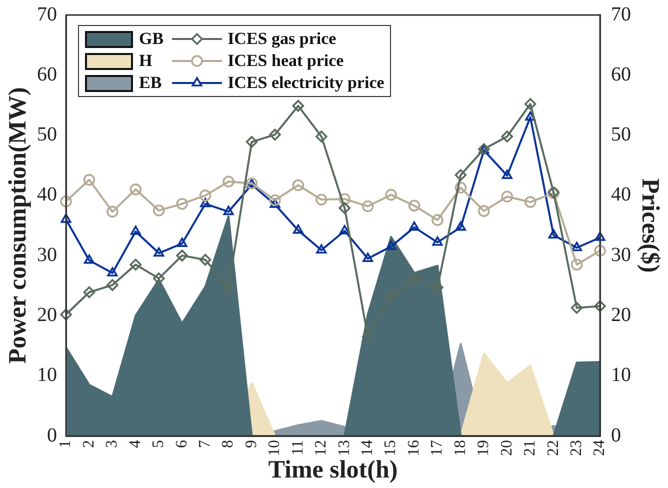  What do you see at coordinates (47, 135) in the screenshot?
I see `y-tick-label: 50` at bounding box center [47, 135].